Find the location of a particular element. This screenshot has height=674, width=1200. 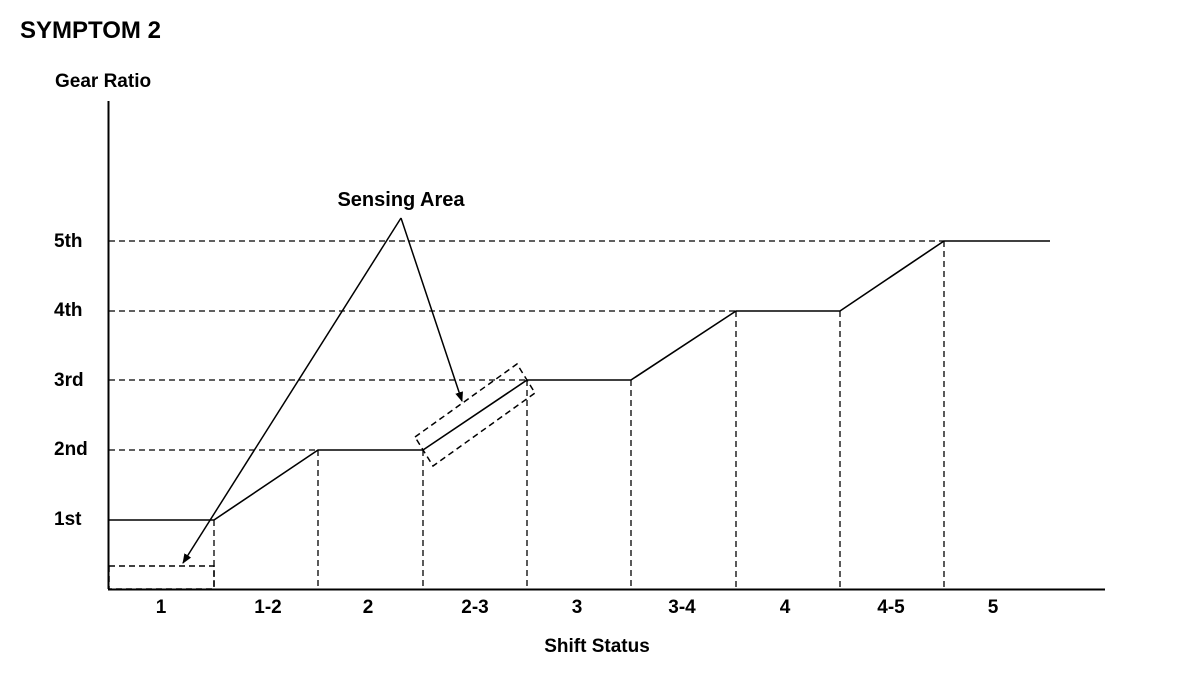

diagram-title: SYMPTOM 2 is located at coordinates (90, 30).